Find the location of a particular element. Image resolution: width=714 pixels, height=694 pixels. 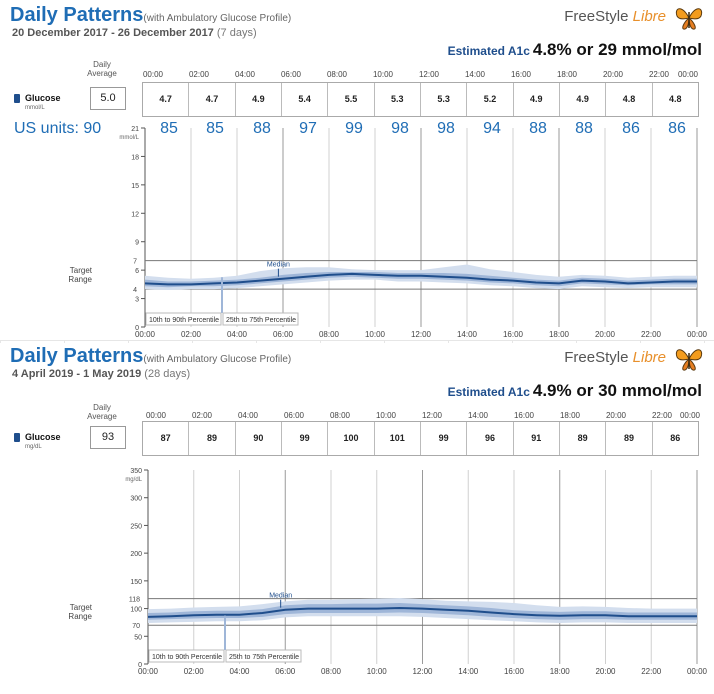

us-unit-value: 86 is located at coordinates (677, 128).